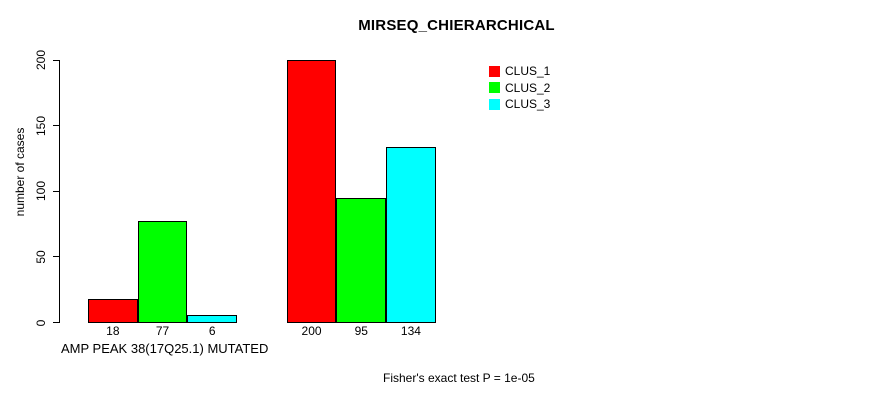  I want to click on y-tick-label: 100, so click(41, 191).